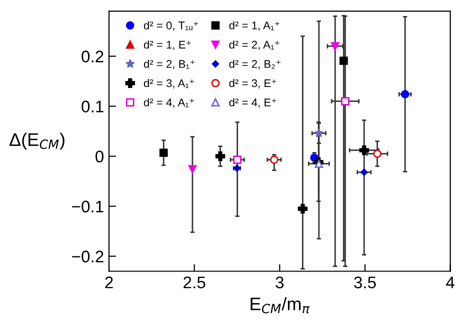 This screenshot has height=321, width=474. What do you see at coordinates (167, 45) in the screenshot?
I see `legend-label: d² = 1, E⁺` at bounding box center [167, 45].